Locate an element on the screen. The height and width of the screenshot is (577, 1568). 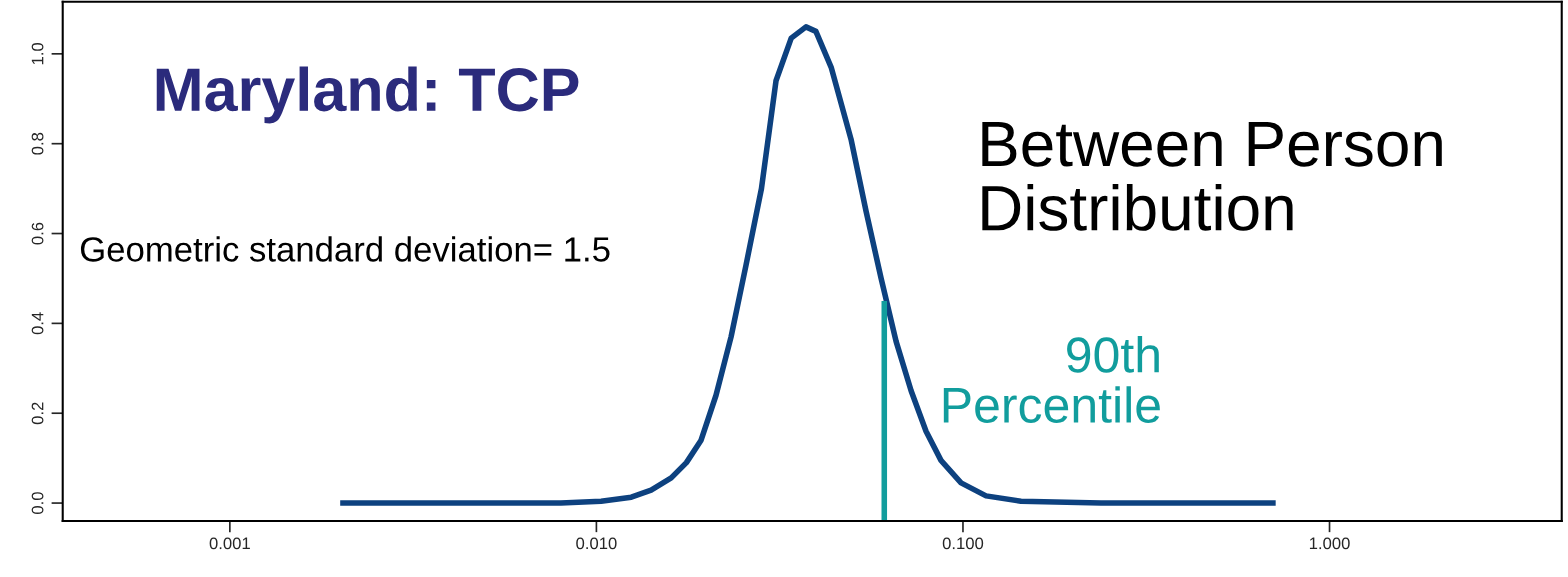
x-tick-label: 1.000 is located at coordinates (1329, 543).